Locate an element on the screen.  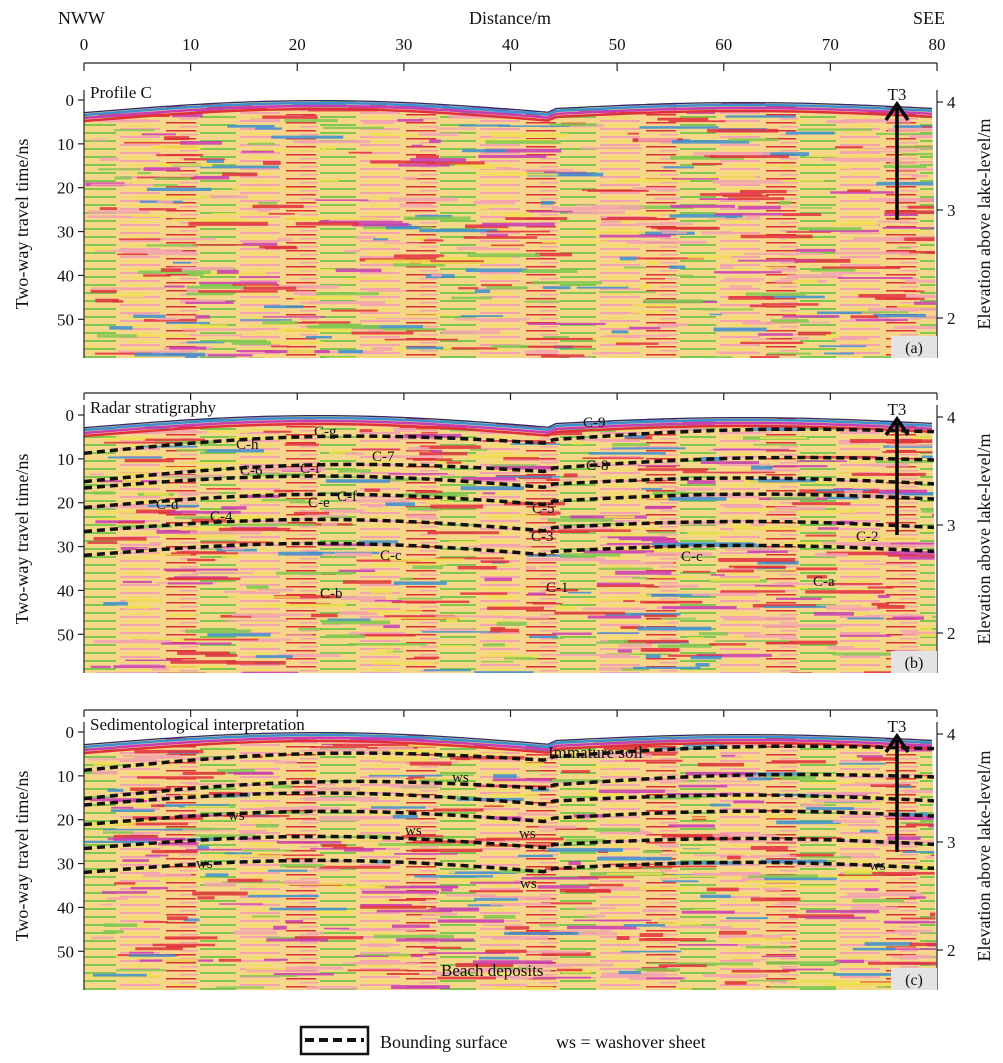
stratigraphy-label: C-d is located at coordinates (167, 505).